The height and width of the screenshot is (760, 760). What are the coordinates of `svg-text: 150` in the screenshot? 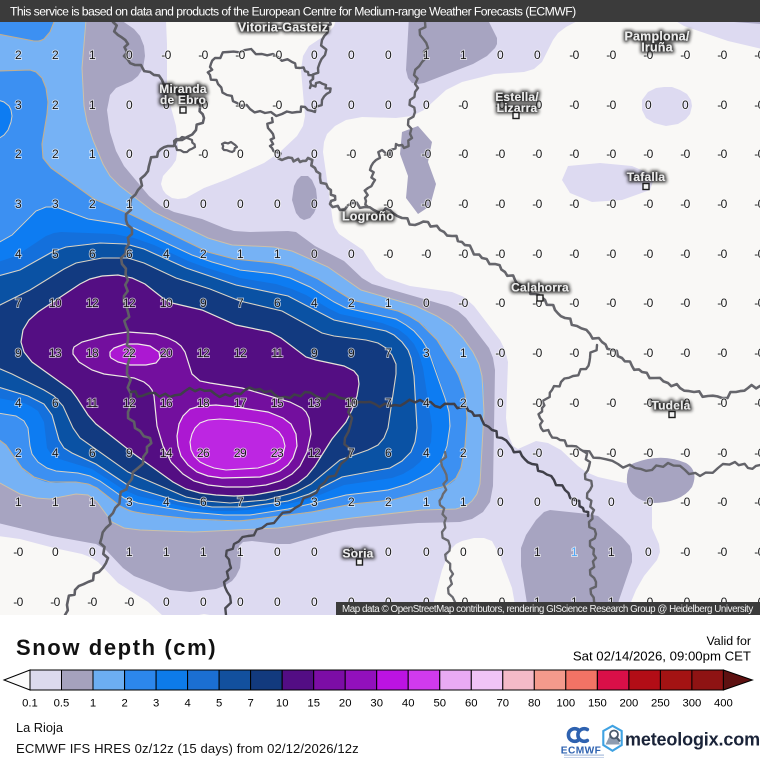 It's located at (597, 704).